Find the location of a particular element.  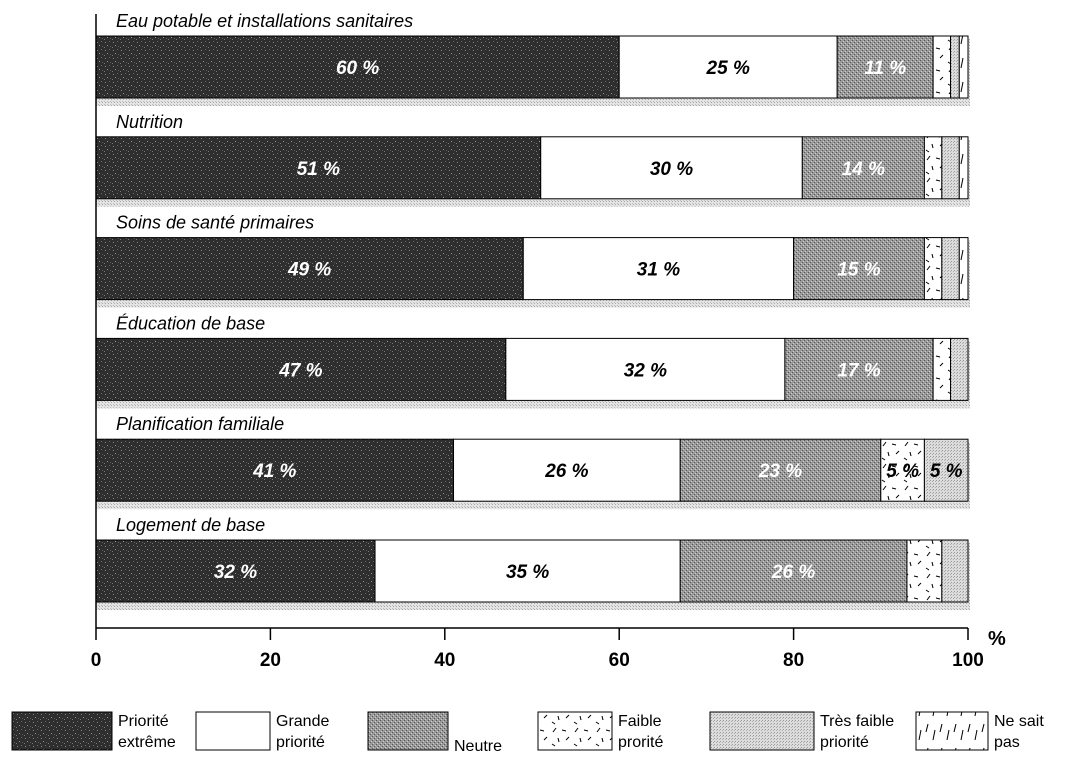

category-label-planification-familiale: Planification familiale is located at coordinates (200, 424).